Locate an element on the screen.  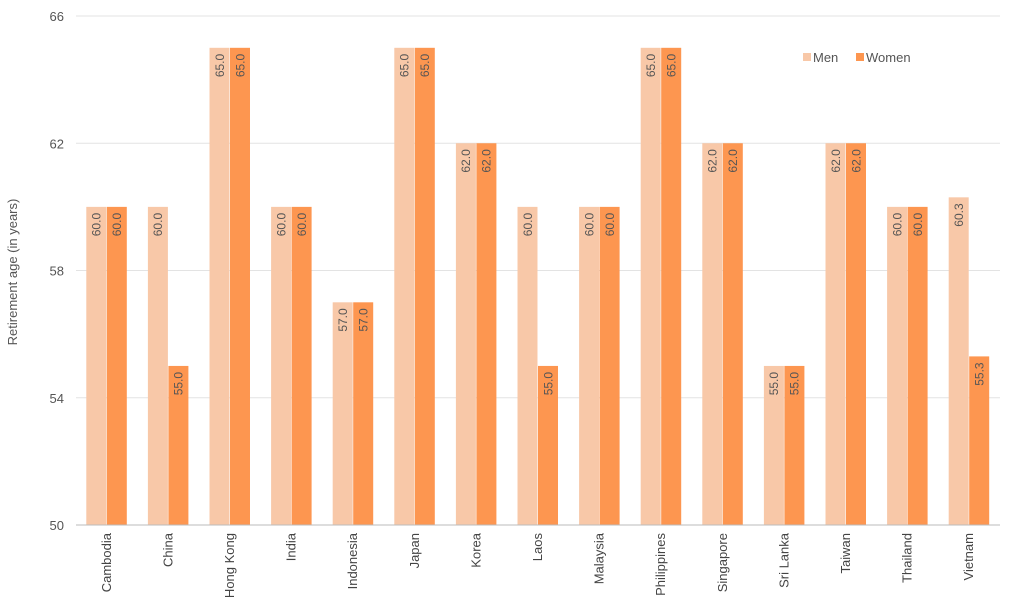
x-category-label: Philippines is located at coordinates (660, 564).